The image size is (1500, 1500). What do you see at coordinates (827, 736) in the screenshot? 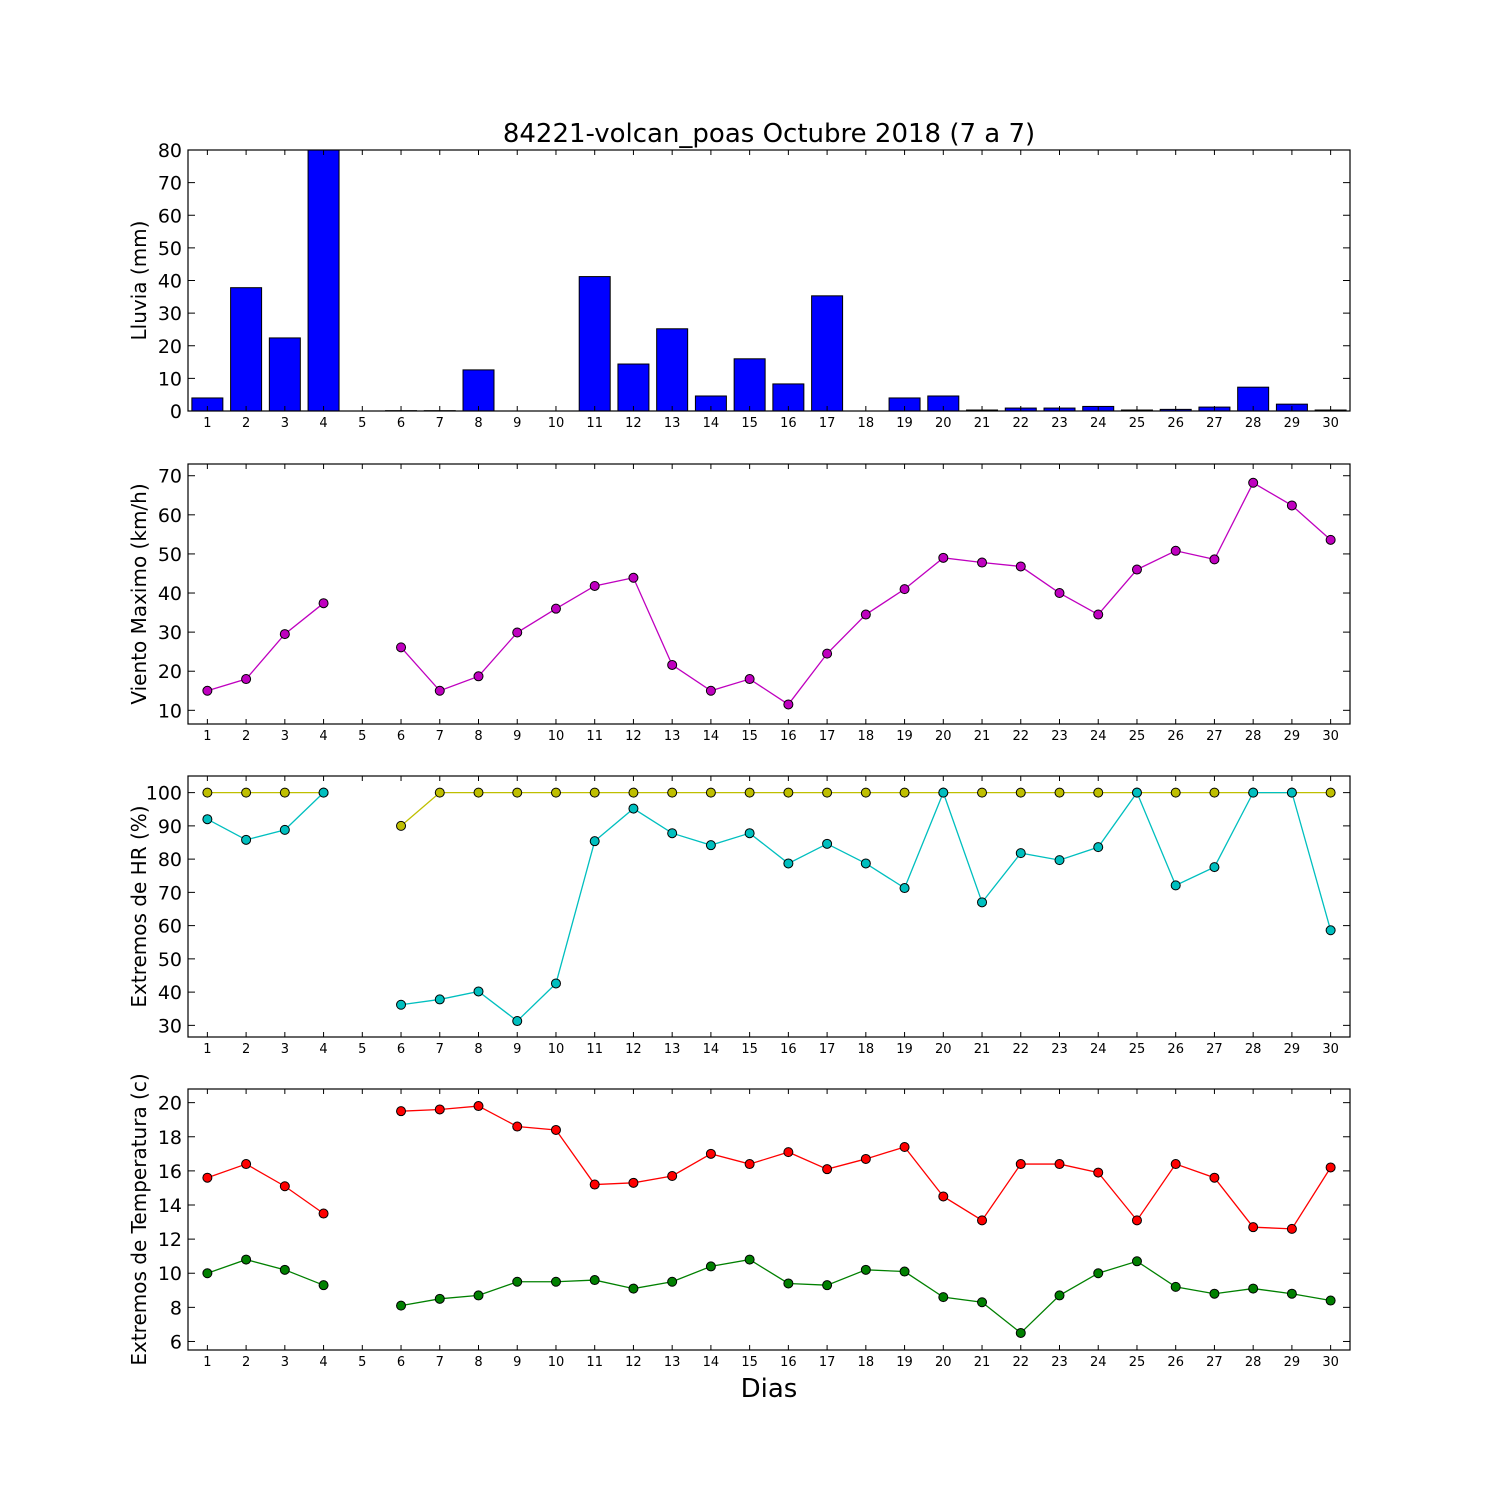
I see `x-tick-label: 17` at bounding box center [827, 736].